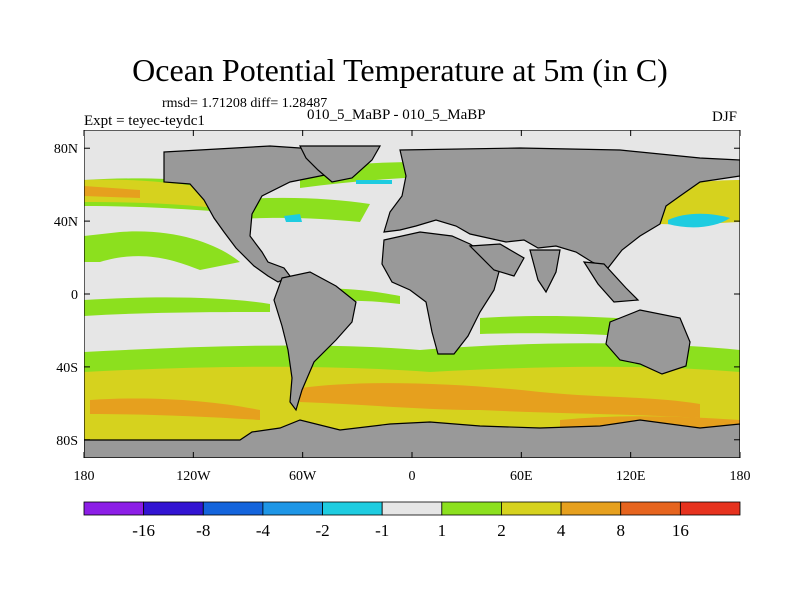 The image size is (800, 600). Describe the element at coordinates (322, 530) in the screenshot. I see `colorbar-label: -2` at that location.